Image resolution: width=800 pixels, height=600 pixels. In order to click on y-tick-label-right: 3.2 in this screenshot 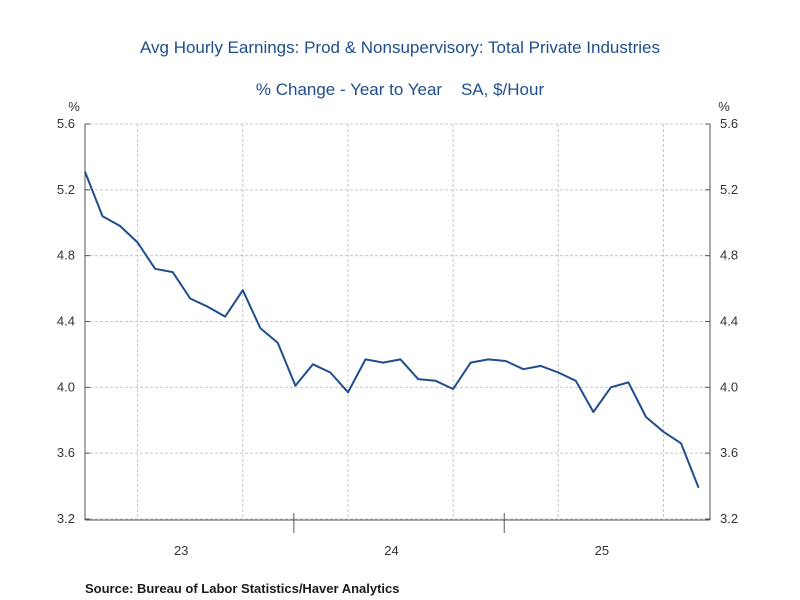, I will do `click(729, 518)`.